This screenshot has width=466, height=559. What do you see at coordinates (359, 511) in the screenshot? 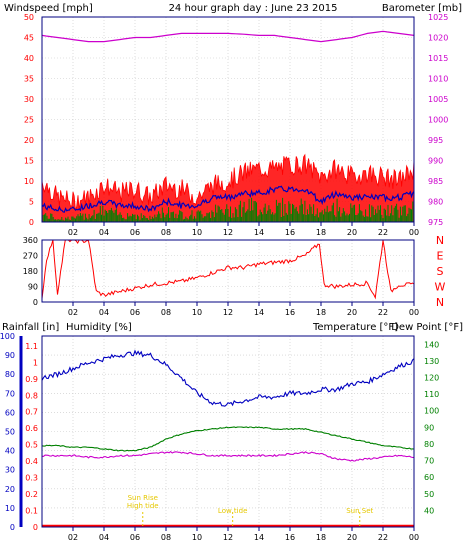
I see `sunset-label: Sun Set` at bounding box center [359, 511].